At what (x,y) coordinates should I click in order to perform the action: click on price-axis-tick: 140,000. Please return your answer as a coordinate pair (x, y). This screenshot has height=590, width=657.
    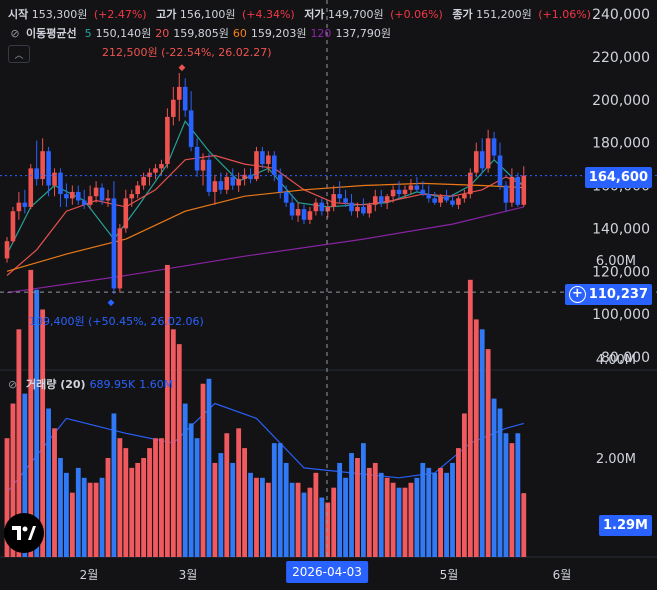
    Looking at the image, I should click on (621, 229).